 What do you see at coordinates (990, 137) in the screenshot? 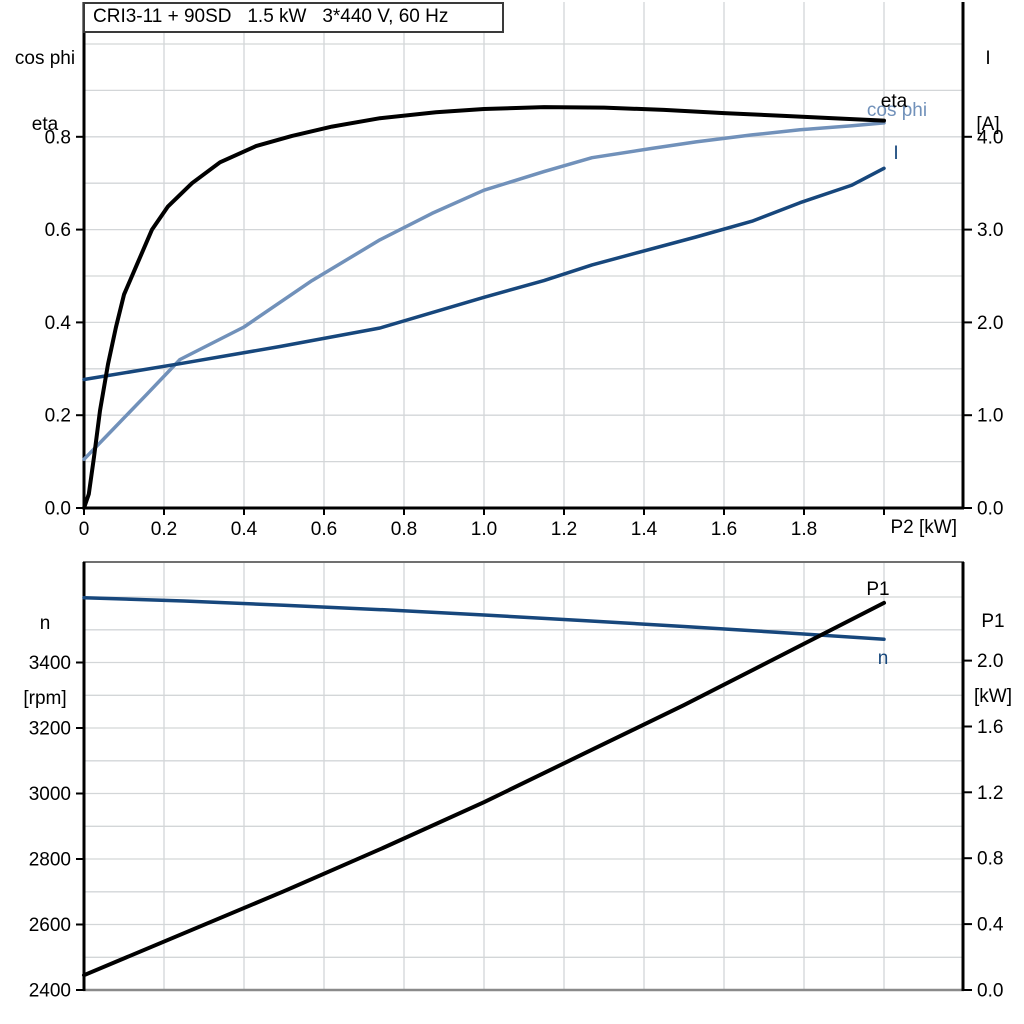
I see `motor-electrical-chart-right-tick-label: 4.0` at bounding box center [990, 137].